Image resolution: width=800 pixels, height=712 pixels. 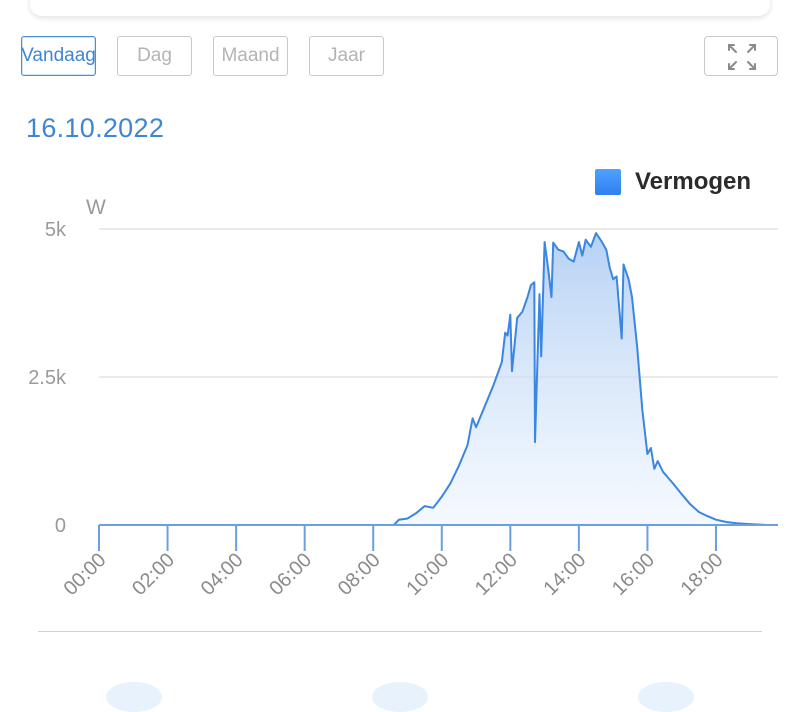 I want to click on selected-date: 16.10.2022, so click(x=95, y=128).